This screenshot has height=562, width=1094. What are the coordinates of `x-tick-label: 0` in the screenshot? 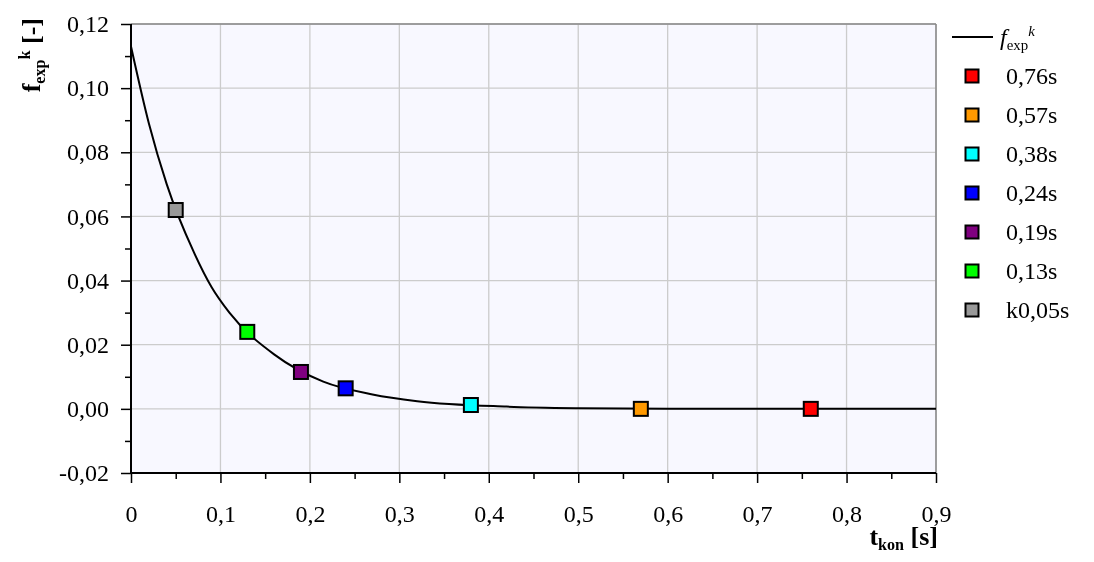 It's located at (131, 514).